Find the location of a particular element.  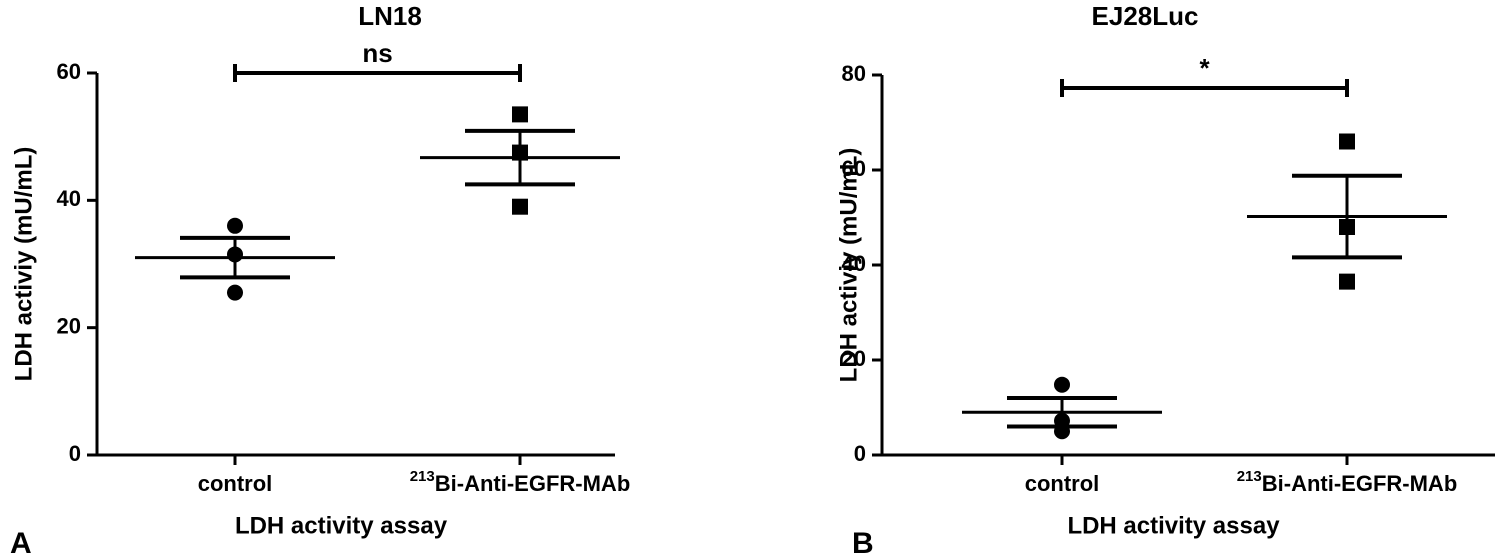

chart-title: EJ28Luc is located at coordinates (1145, 16).